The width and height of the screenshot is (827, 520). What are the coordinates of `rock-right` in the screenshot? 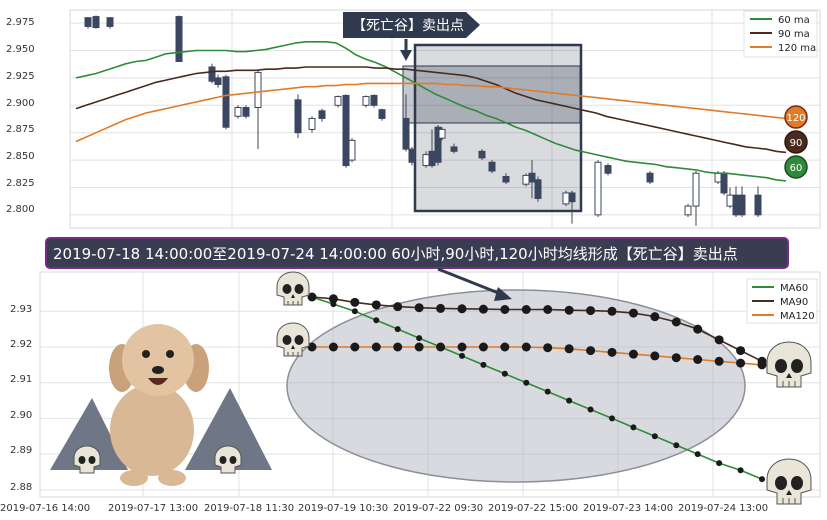 It's located at (228, 429).